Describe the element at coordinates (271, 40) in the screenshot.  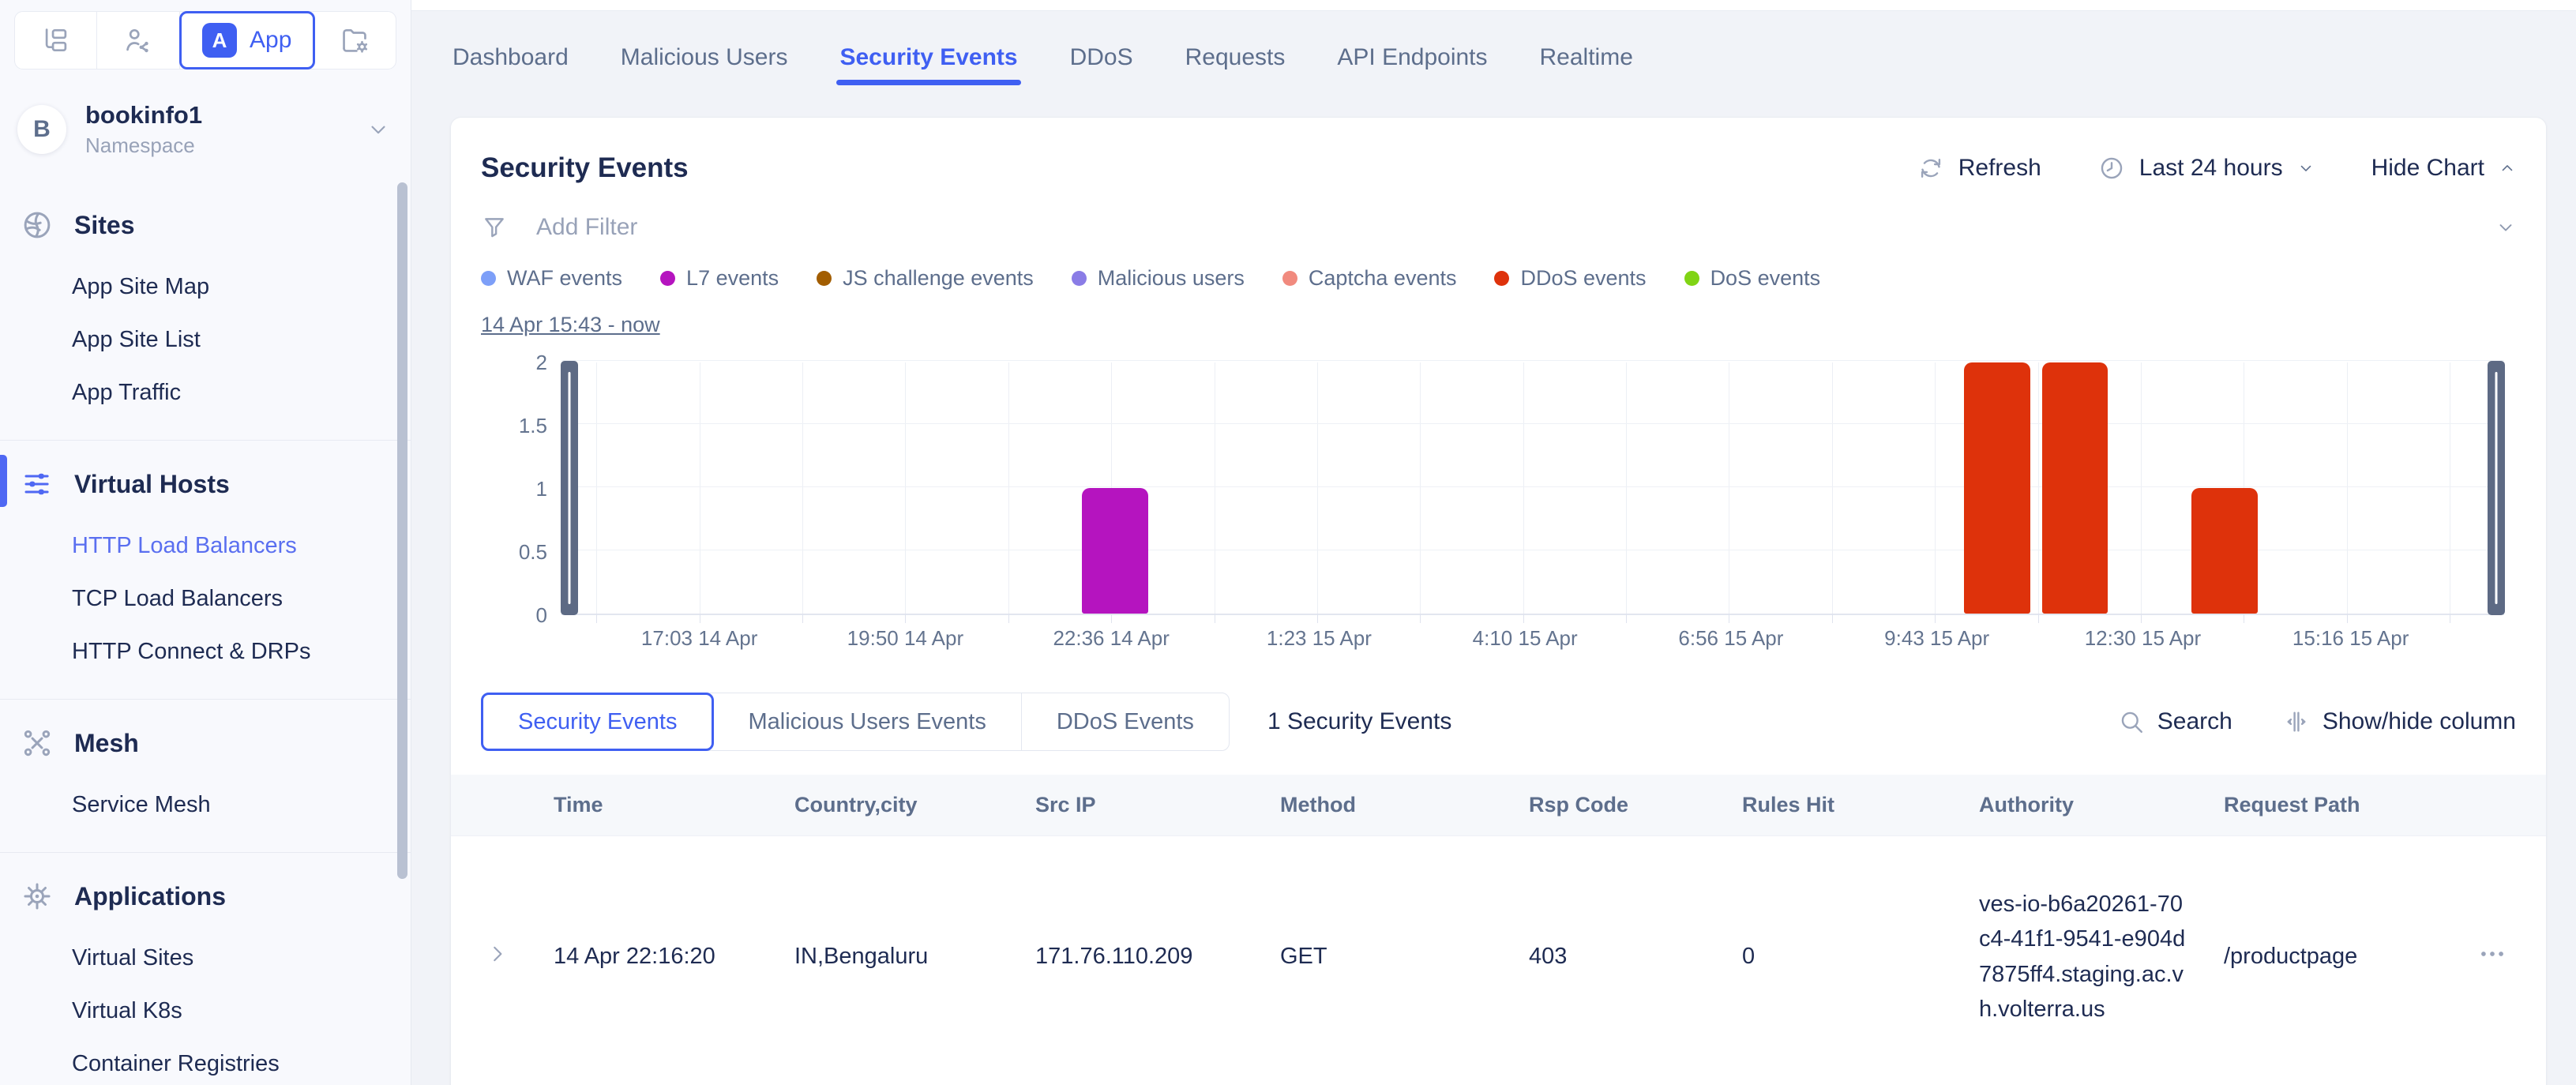
I see `app-mode-label: App` at that location.